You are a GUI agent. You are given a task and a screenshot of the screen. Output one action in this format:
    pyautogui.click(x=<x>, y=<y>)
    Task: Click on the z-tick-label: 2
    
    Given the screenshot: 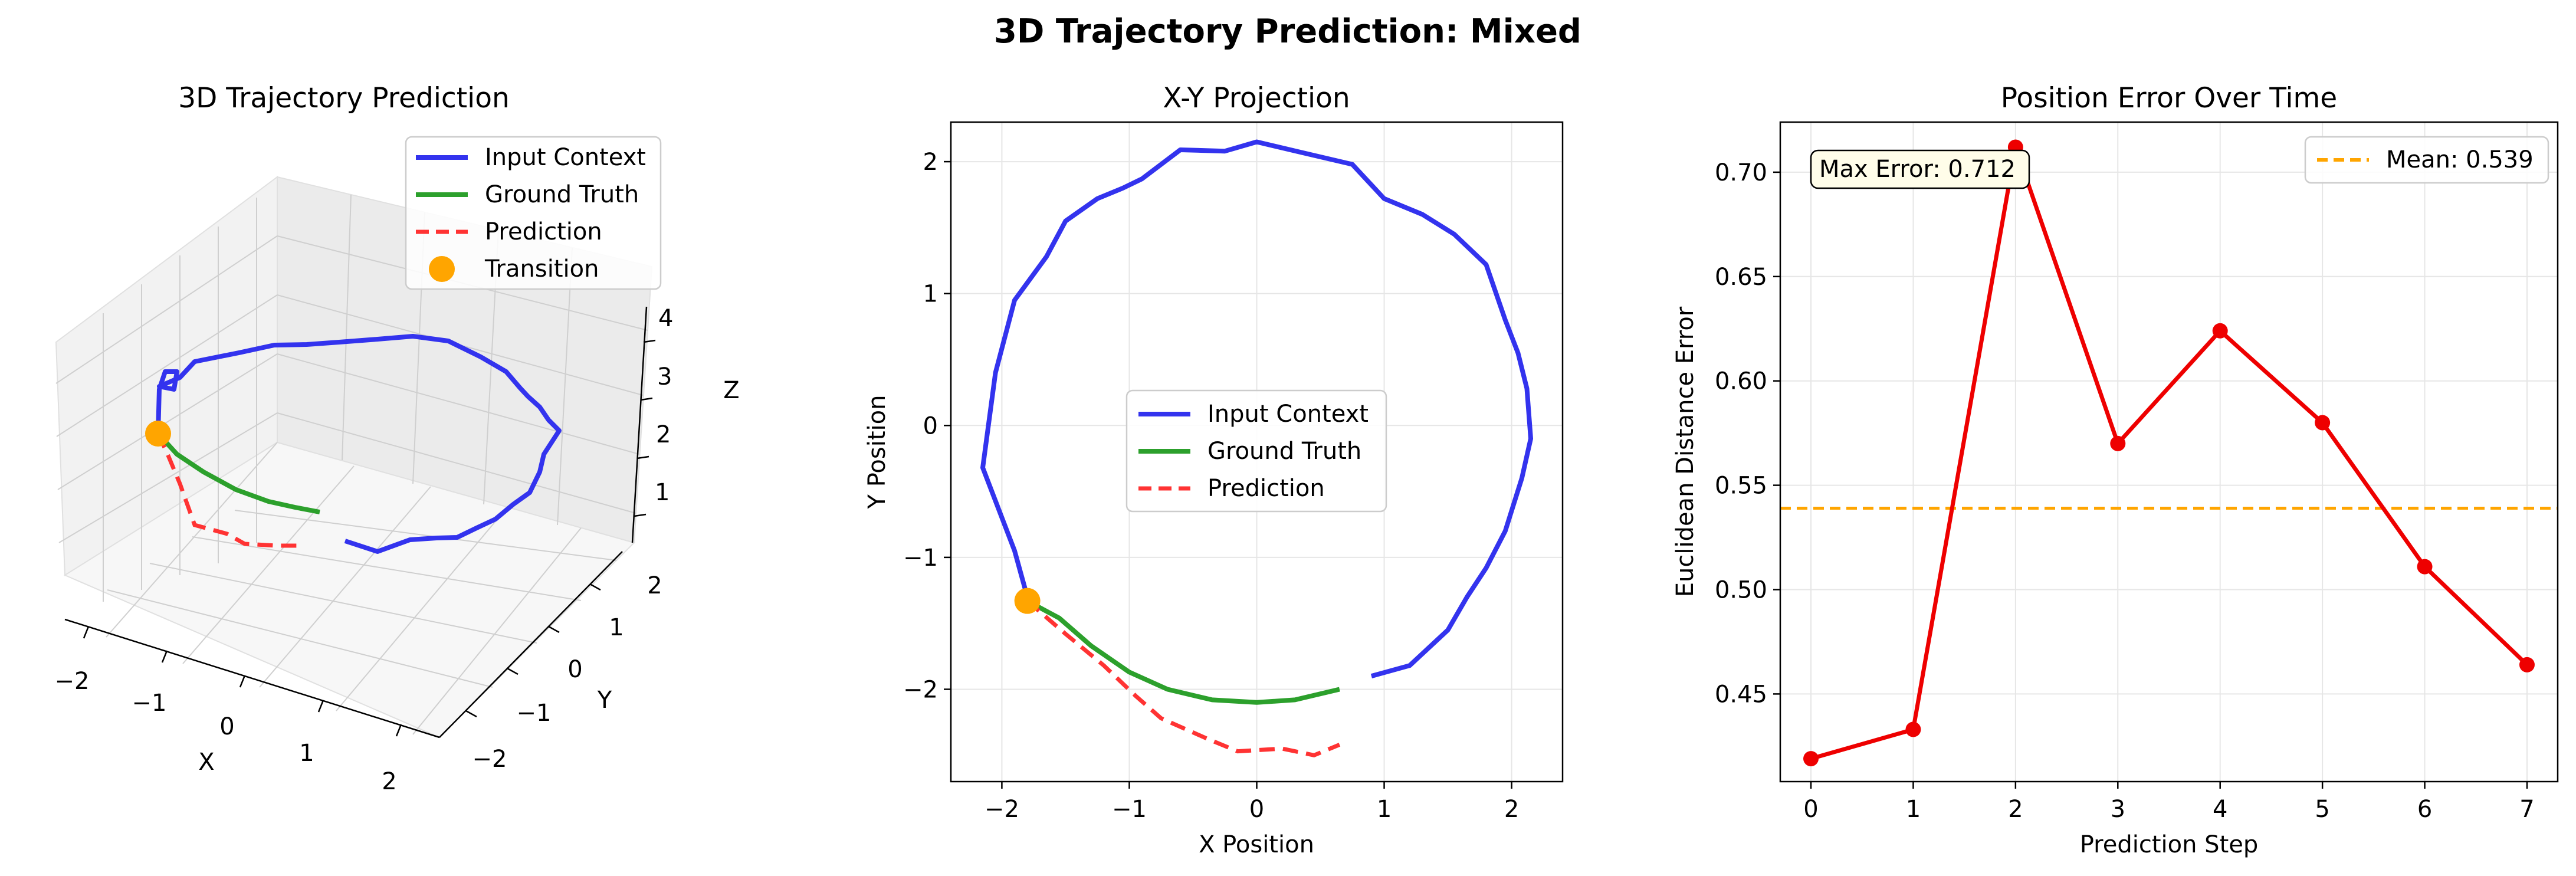 What is the action you would take?
    pyautogui.click(x=663, y=435)
    